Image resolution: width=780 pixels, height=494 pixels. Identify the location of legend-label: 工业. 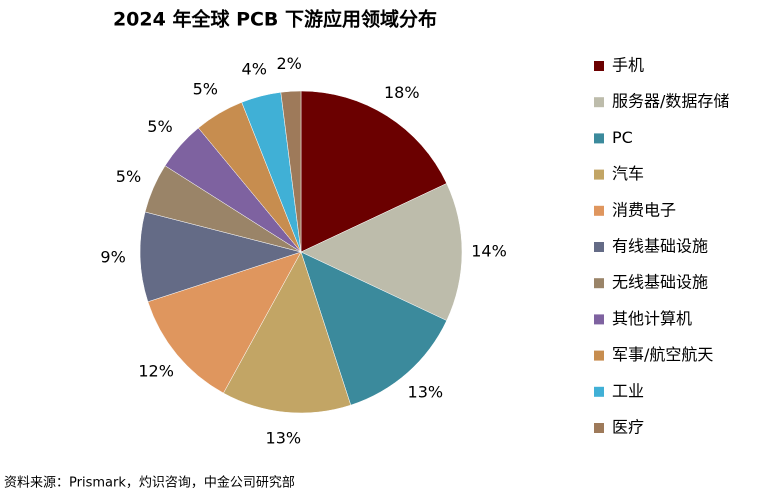
(628, 390).